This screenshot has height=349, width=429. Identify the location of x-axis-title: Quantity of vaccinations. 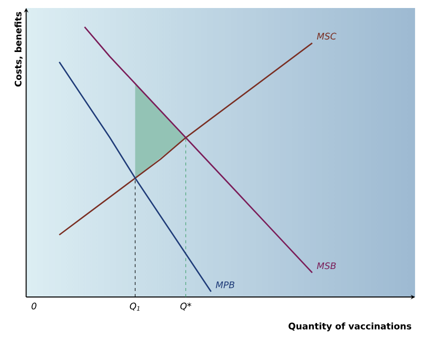
(350, 327).